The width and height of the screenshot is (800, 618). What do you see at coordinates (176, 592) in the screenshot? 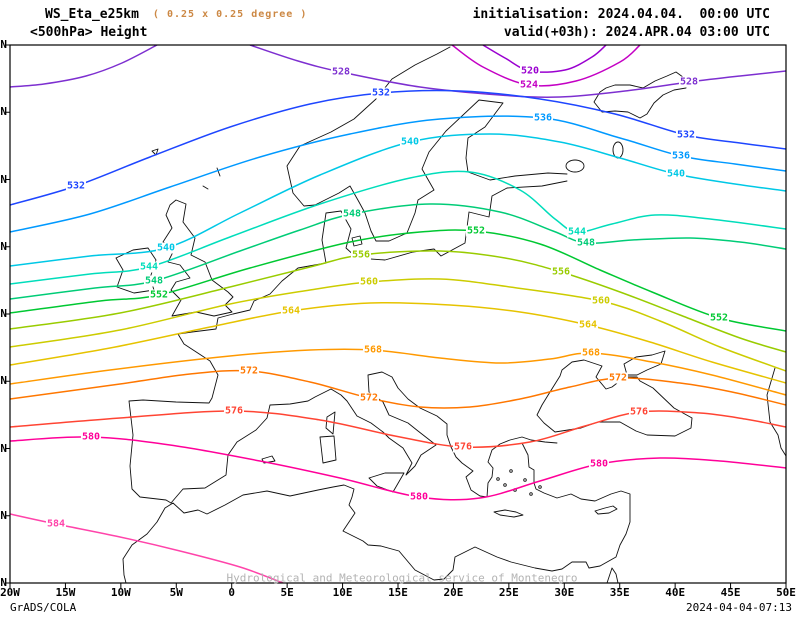
I see `x-axis-label: 5W` at bounding box center [176, 592].